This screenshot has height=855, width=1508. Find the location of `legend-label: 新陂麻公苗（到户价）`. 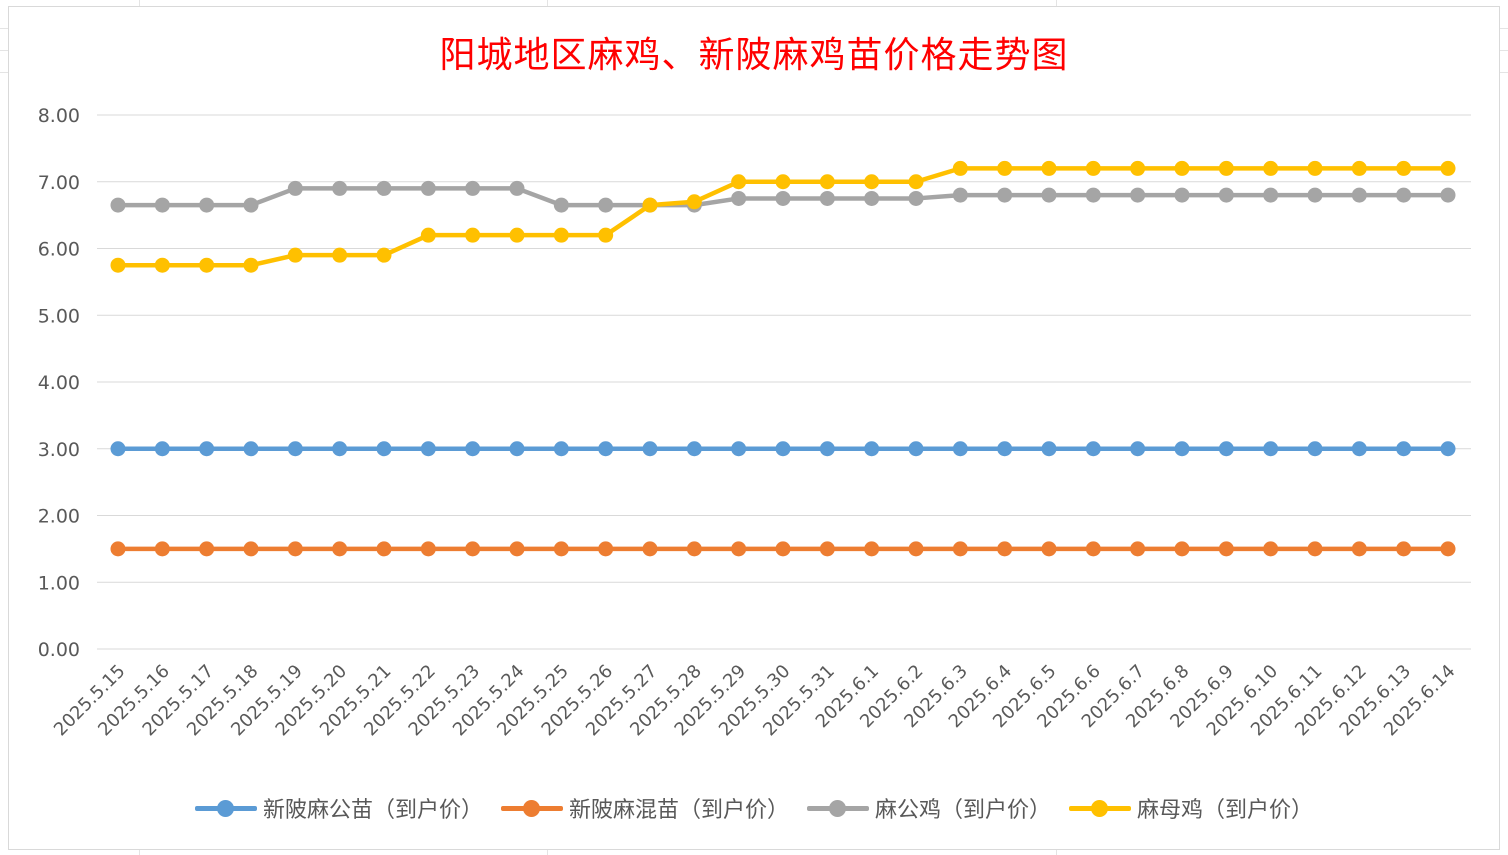

legend-label: 新陂麻公苗（到户价） is located at coordinates (372, 810).